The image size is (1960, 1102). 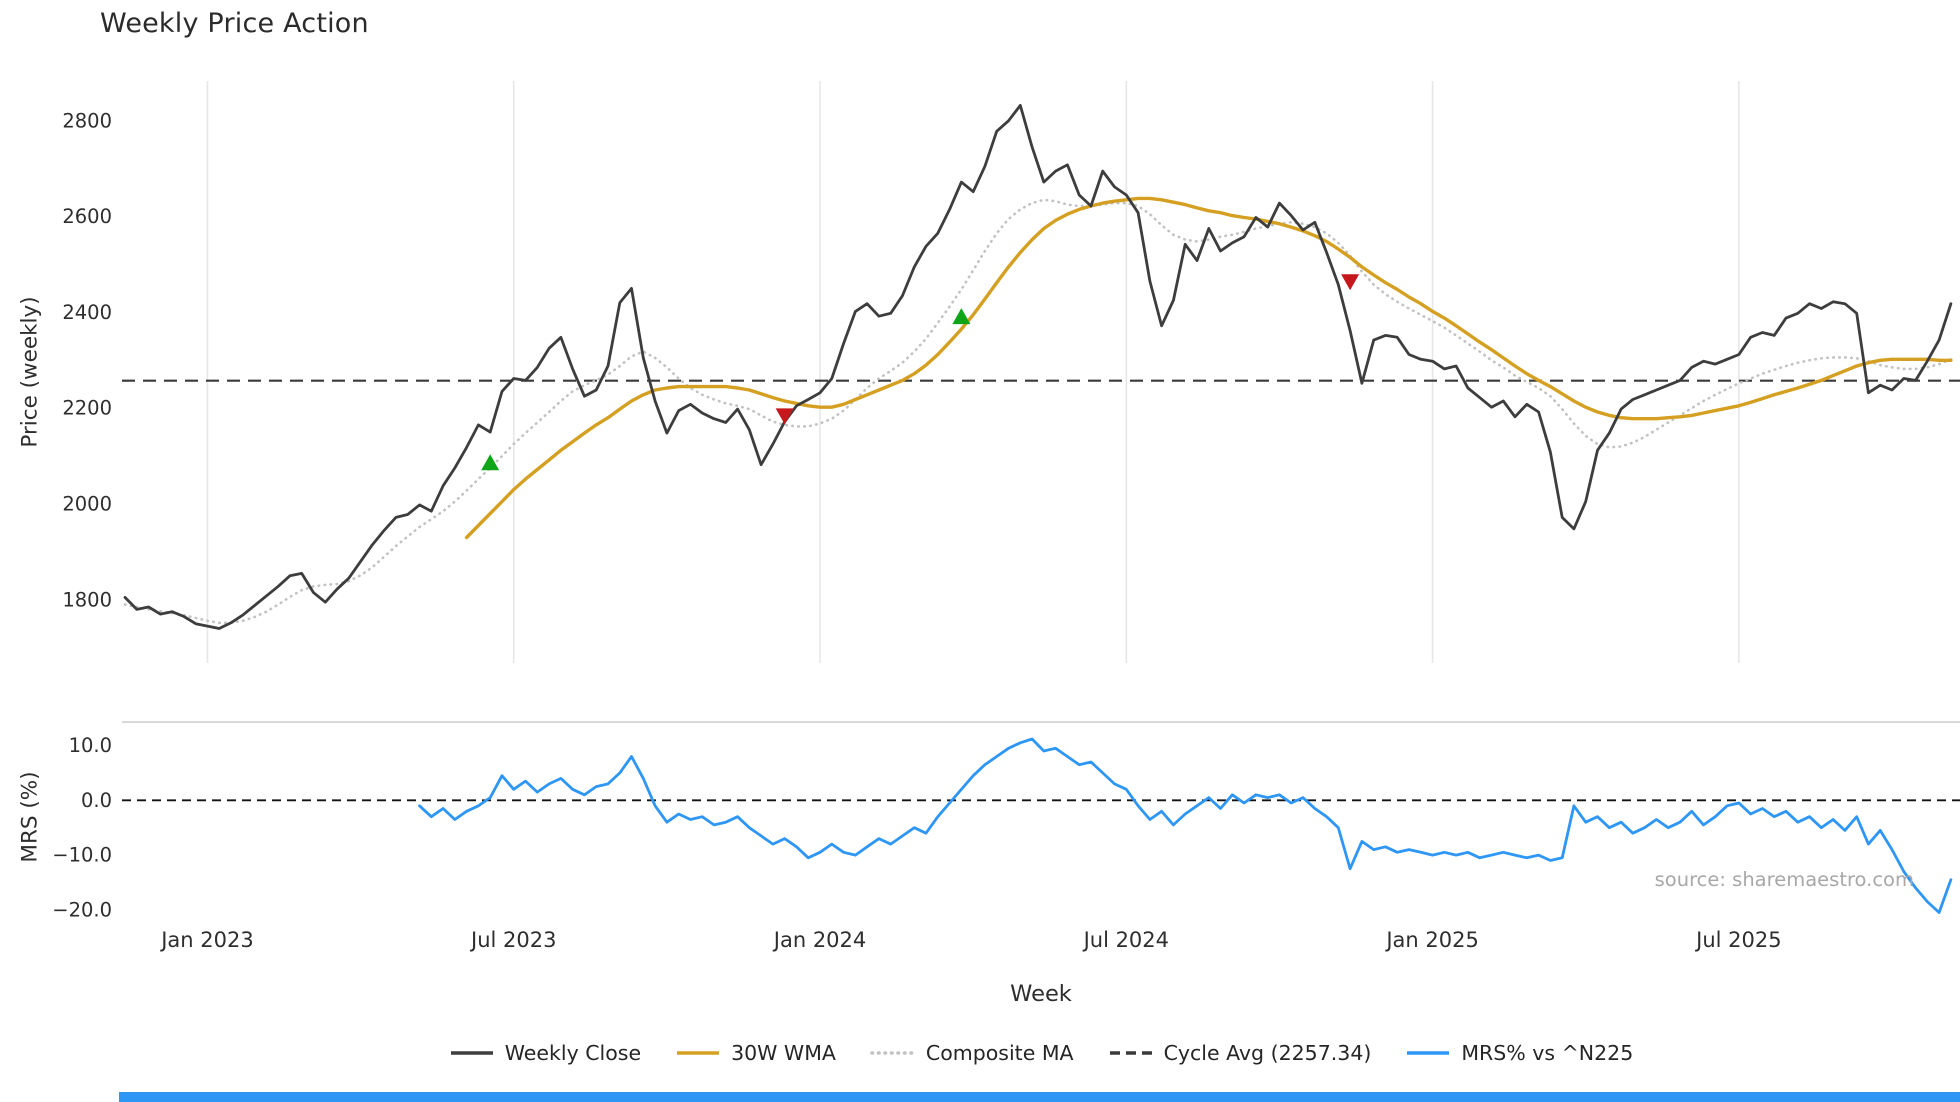 I want to click on source-credit: source: sharemaestro.com, so click(x=1784, y=879).